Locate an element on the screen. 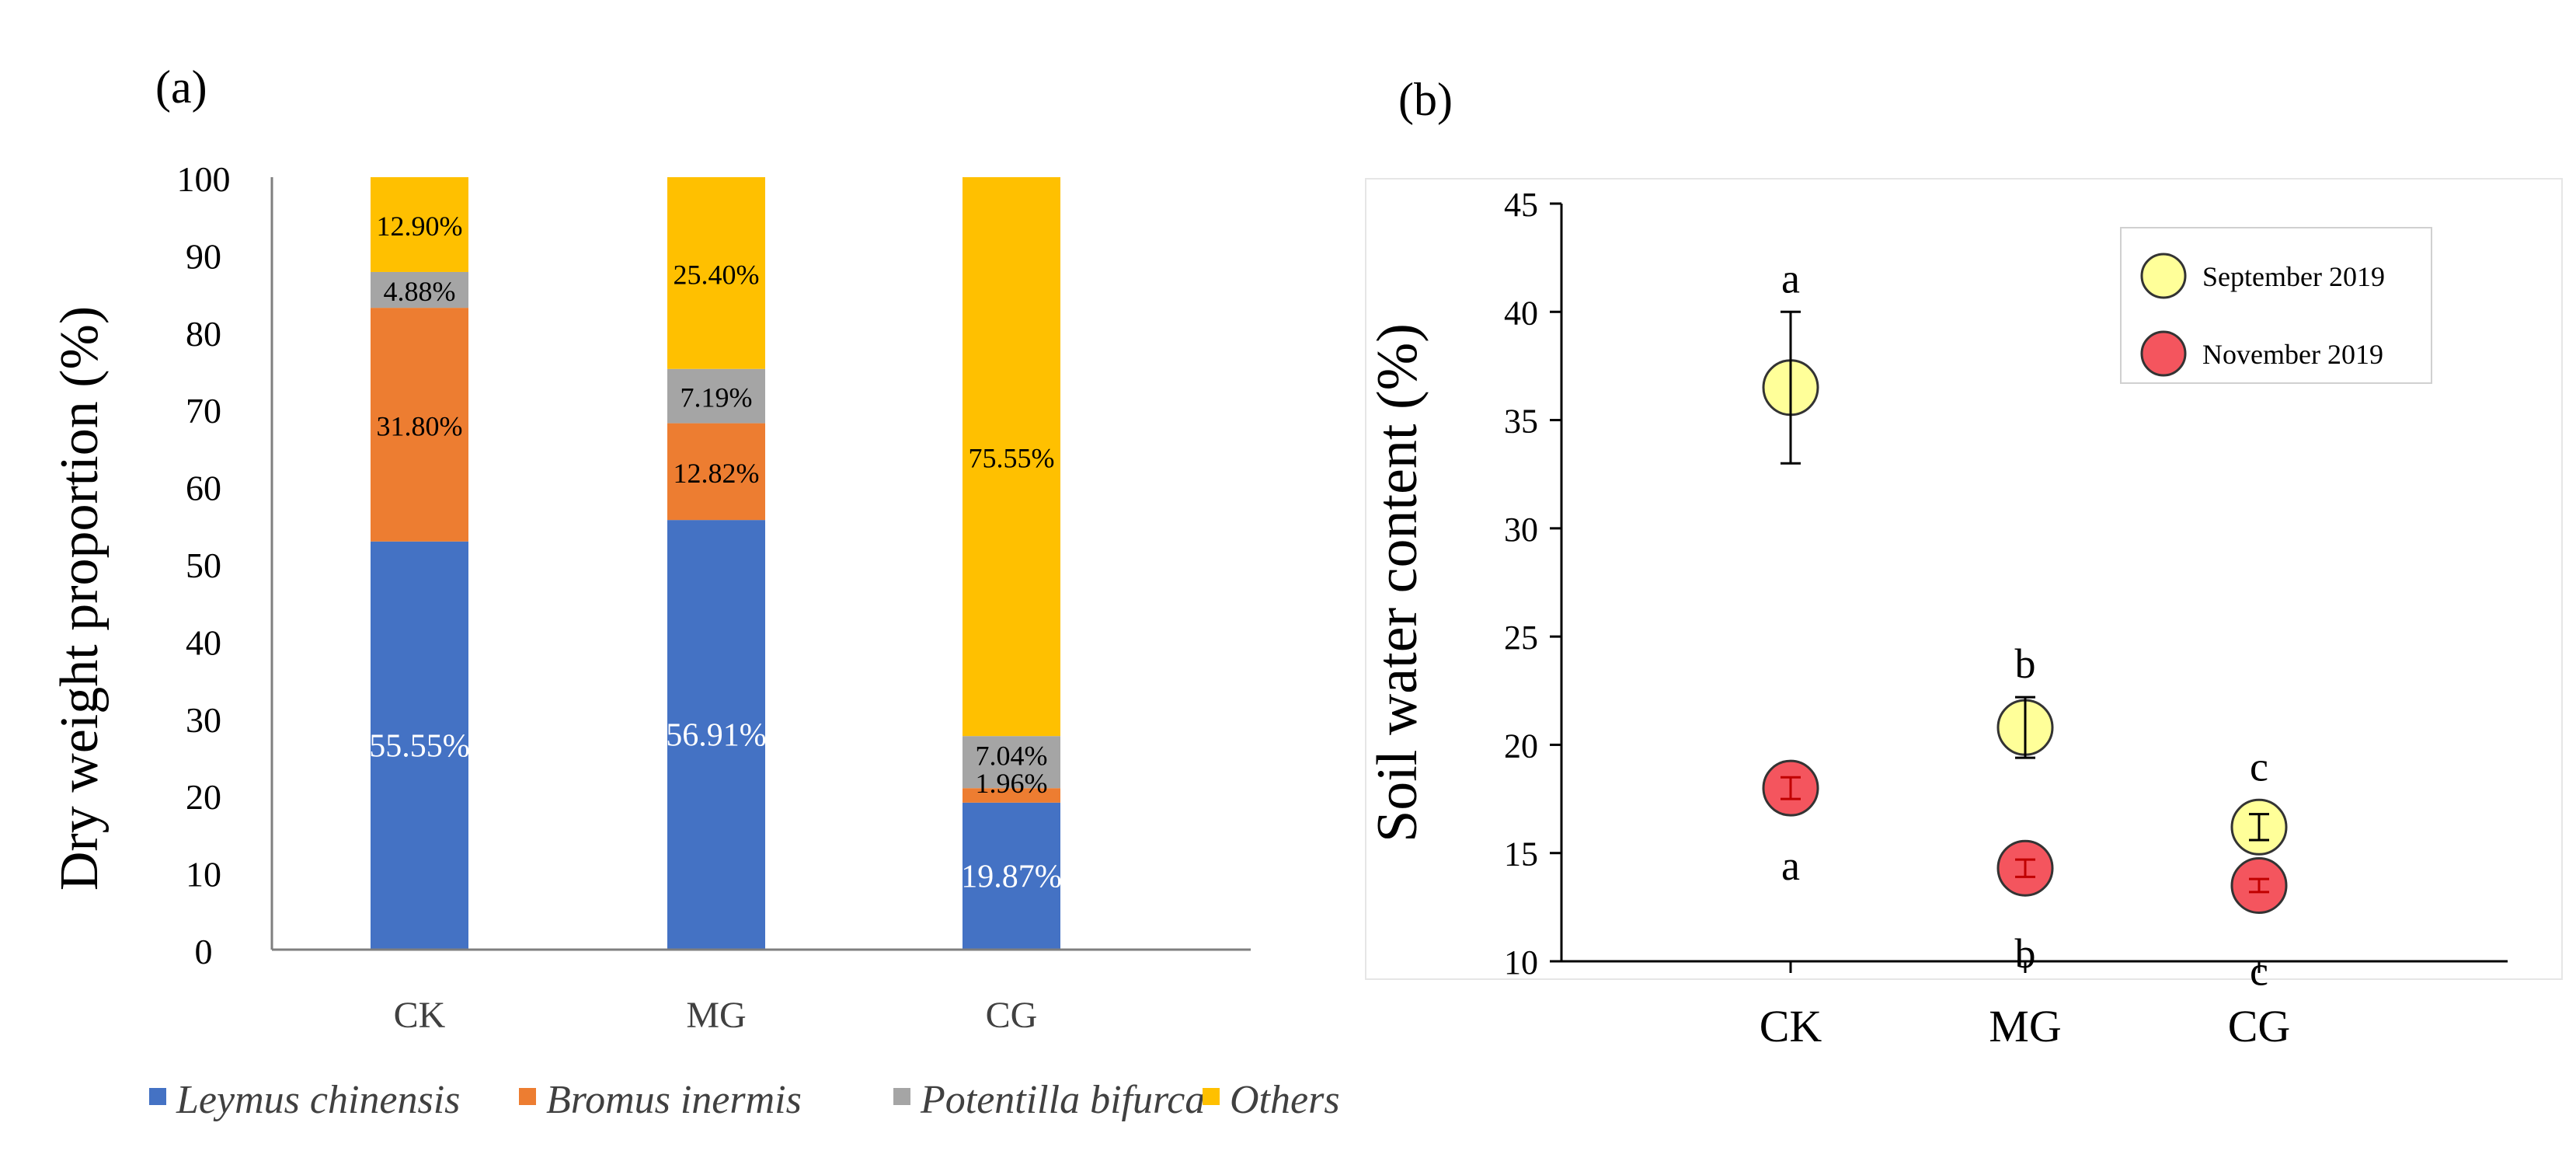 This screenshot has height=1175, width=2576. bar-ck-leymus-chinensis is located at coordinates (419, 745).